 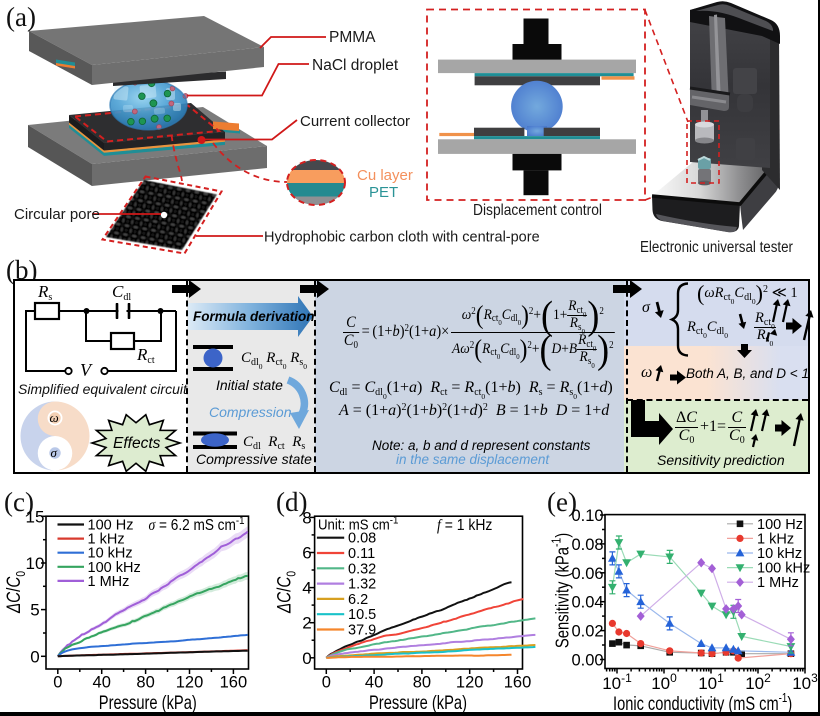 I want to click on svg-text: 0.04, so click(x=587, y=603).